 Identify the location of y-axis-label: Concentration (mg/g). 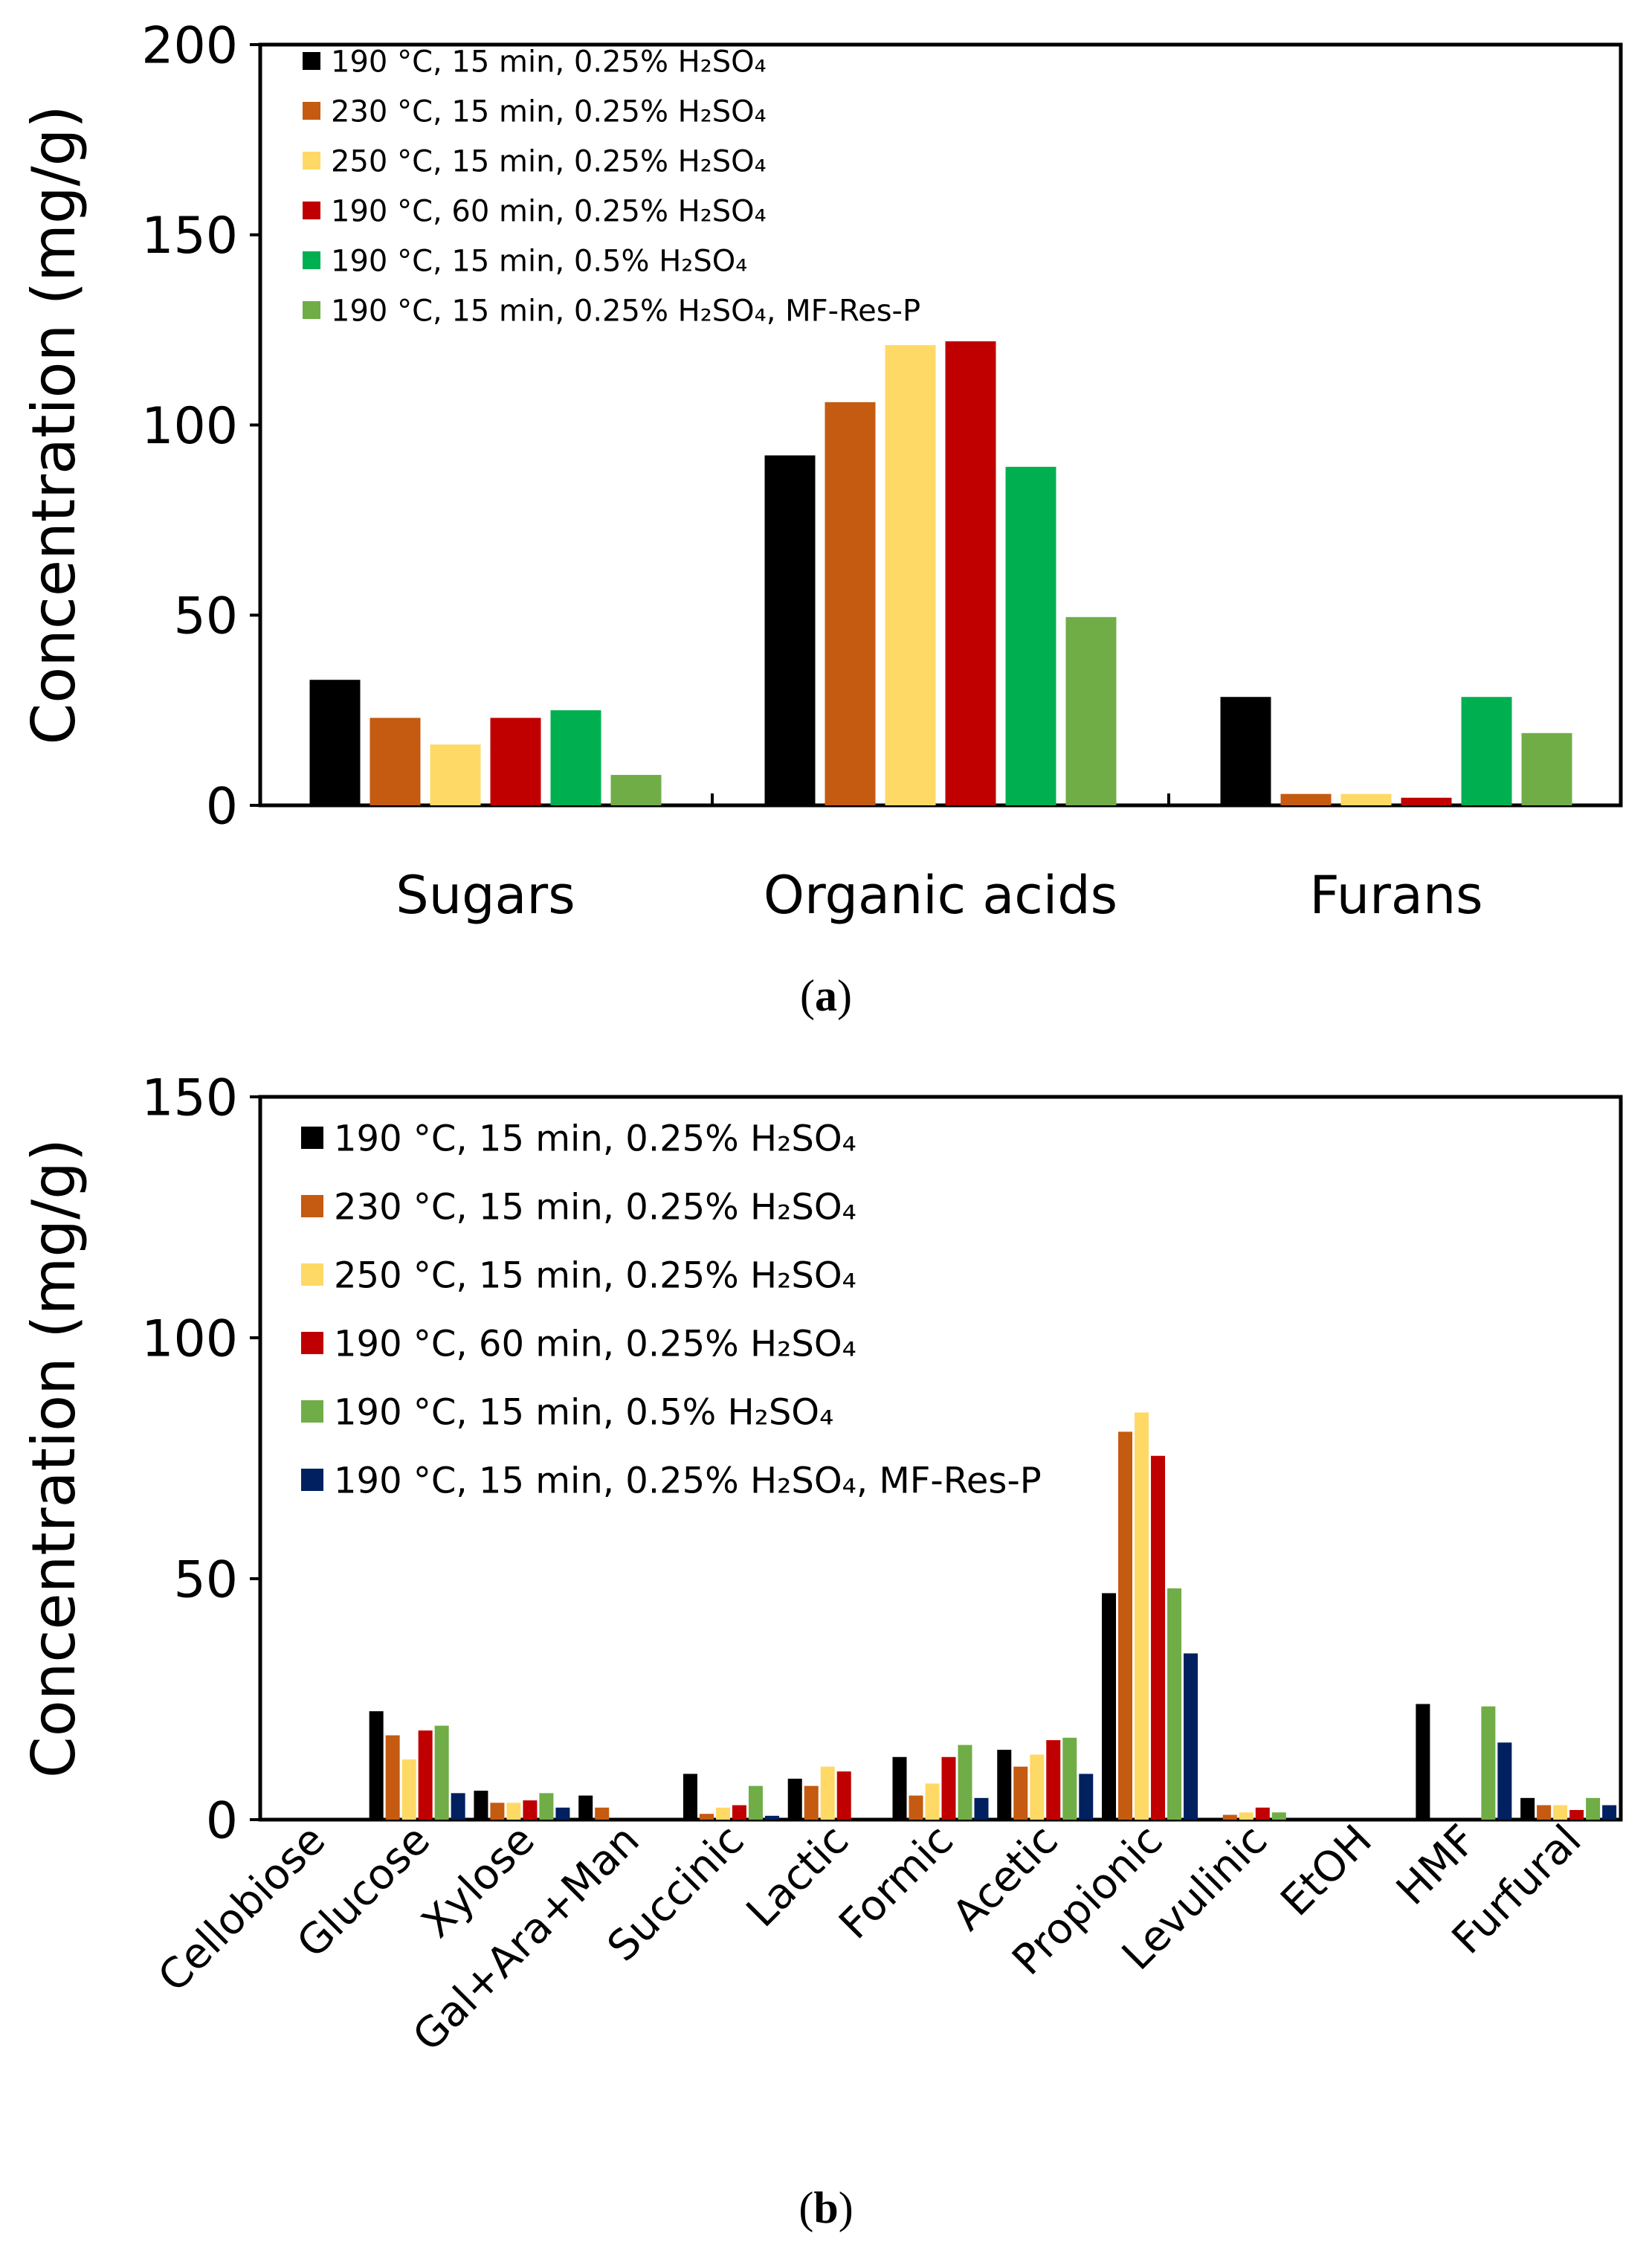
(53, 425).